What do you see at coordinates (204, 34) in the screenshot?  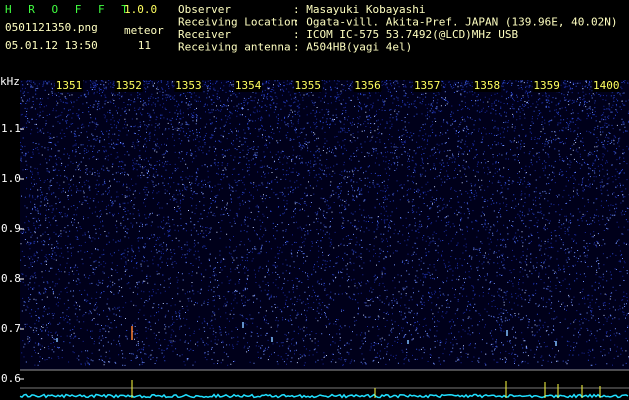 I see `info-label: Receiver` at bounding box center [204, 34].